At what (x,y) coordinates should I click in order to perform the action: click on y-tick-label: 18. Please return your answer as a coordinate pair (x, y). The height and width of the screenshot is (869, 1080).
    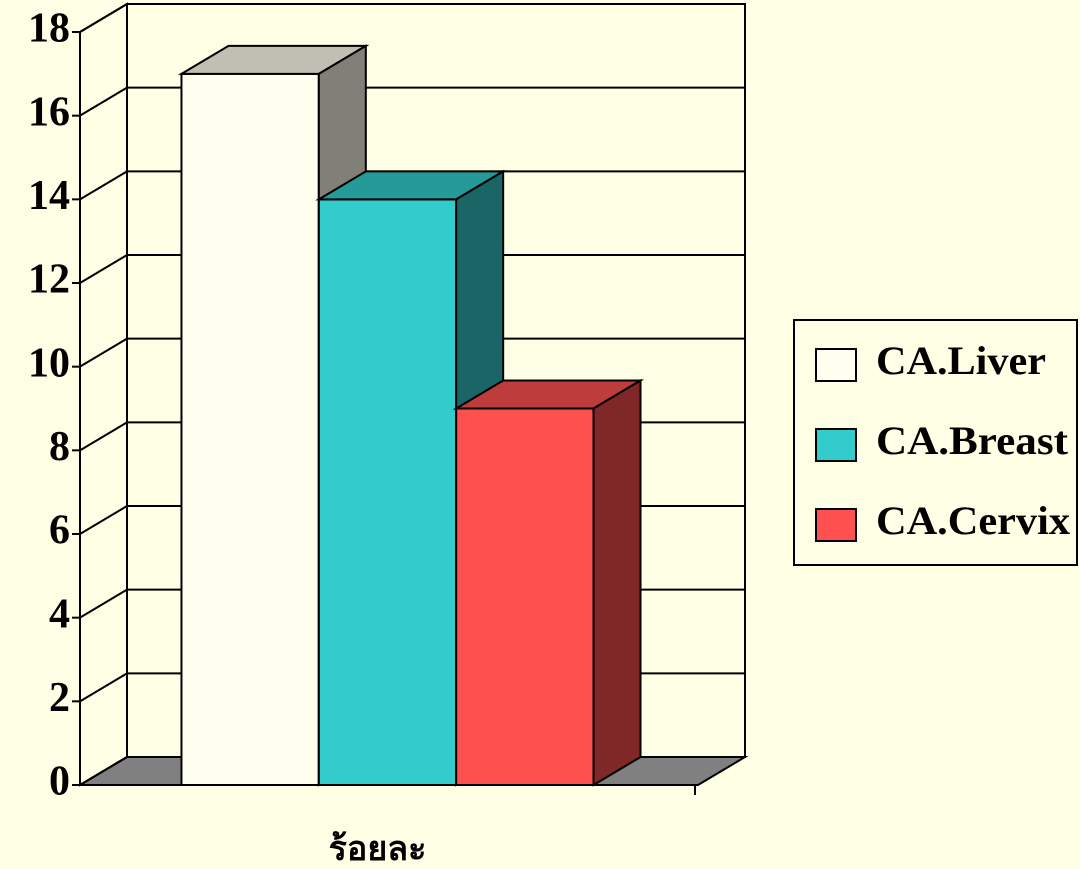
    Looking at the image, I should click on (49, 29).